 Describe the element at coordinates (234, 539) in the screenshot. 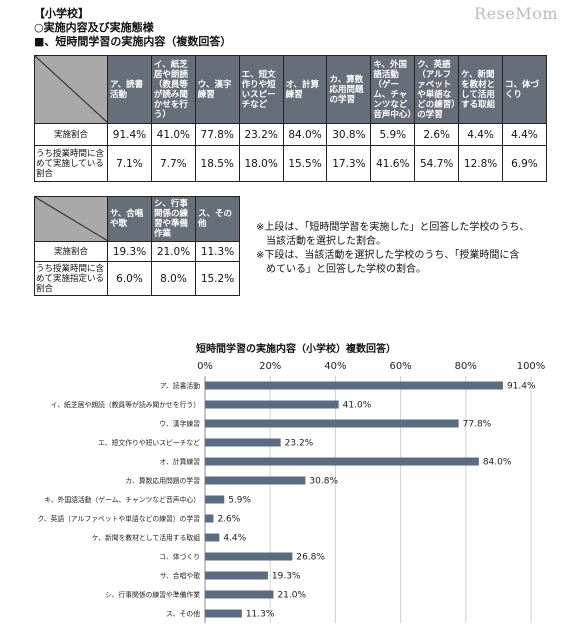

I see `data-label: 4.4%` at that location.